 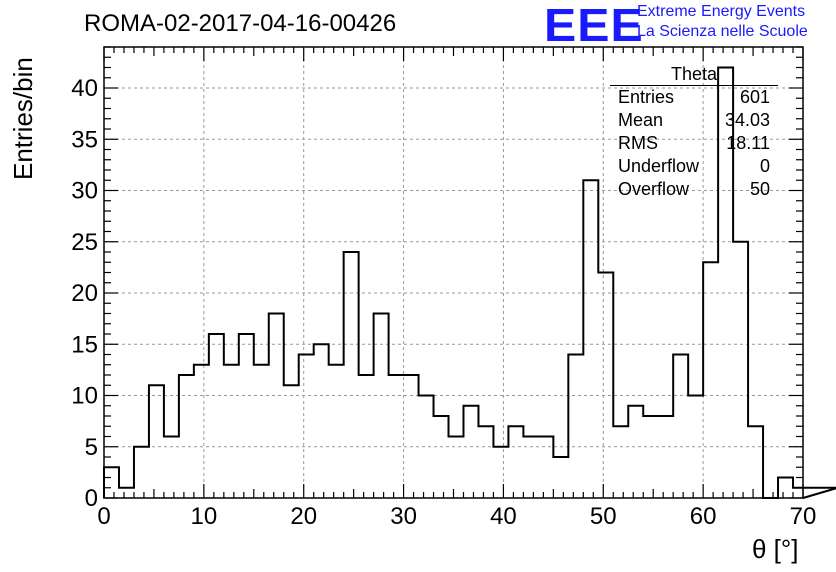 I want to click on x-tick-label: 10, so click(x=204, y=516).